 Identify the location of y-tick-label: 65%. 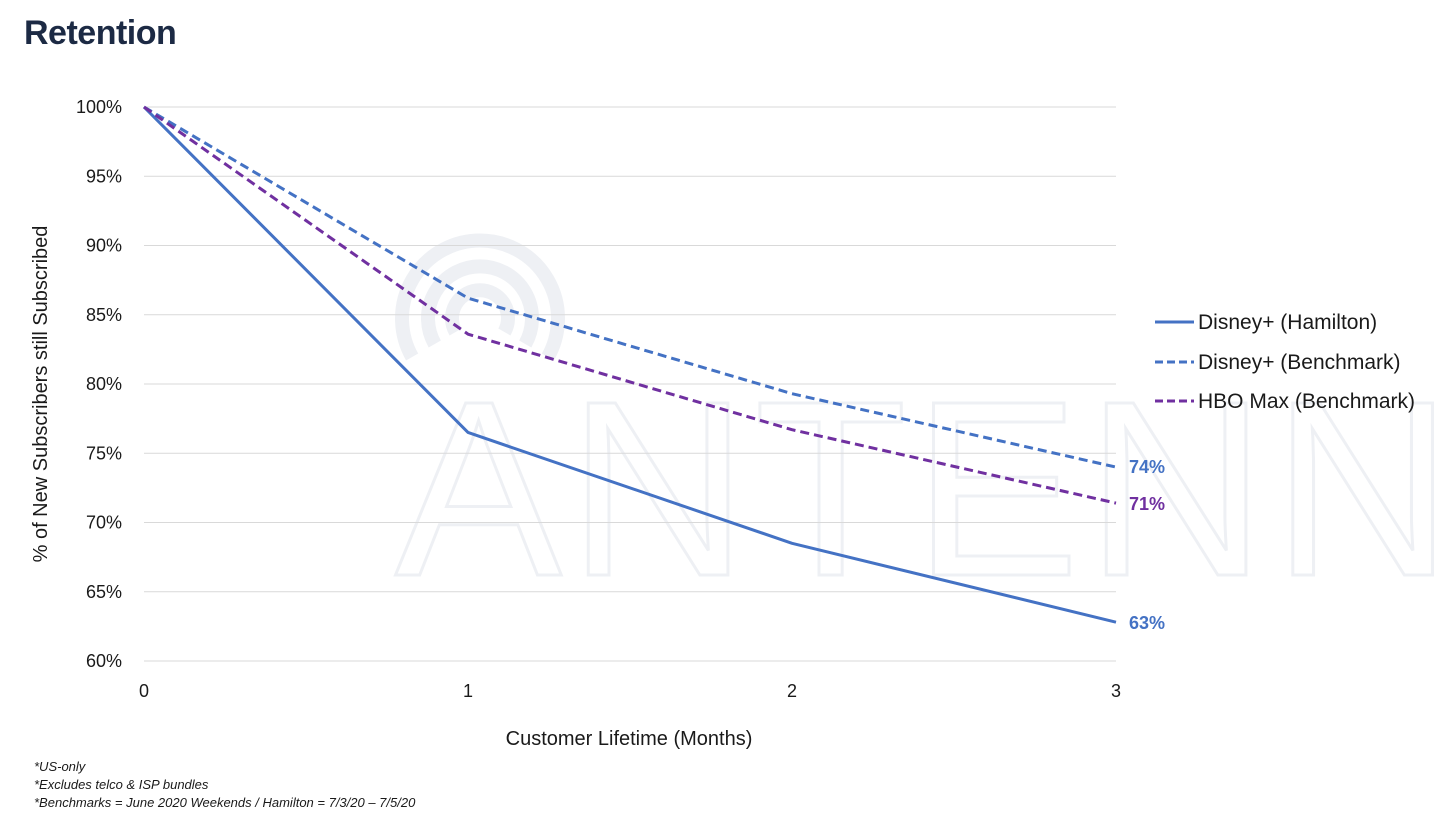
(104, 592).